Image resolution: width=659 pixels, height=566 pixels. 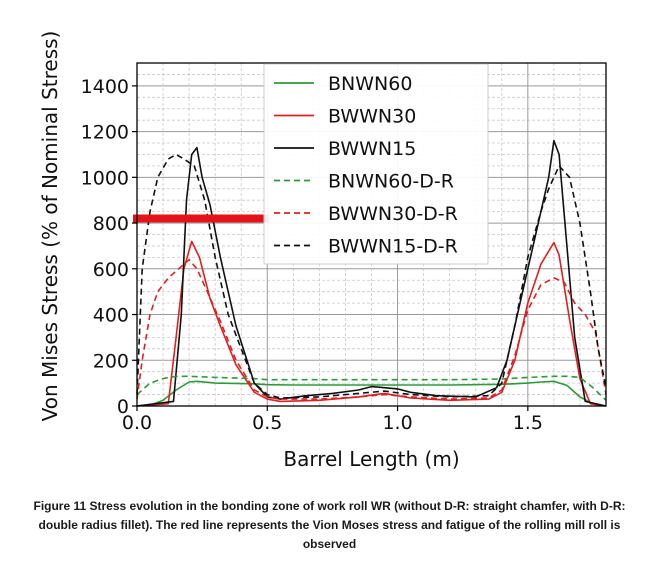 What do you see at coordinates (371, 388) in the screenshot?
I see `series-line-bnwn60-d-r` at bounding box center [371, 388].